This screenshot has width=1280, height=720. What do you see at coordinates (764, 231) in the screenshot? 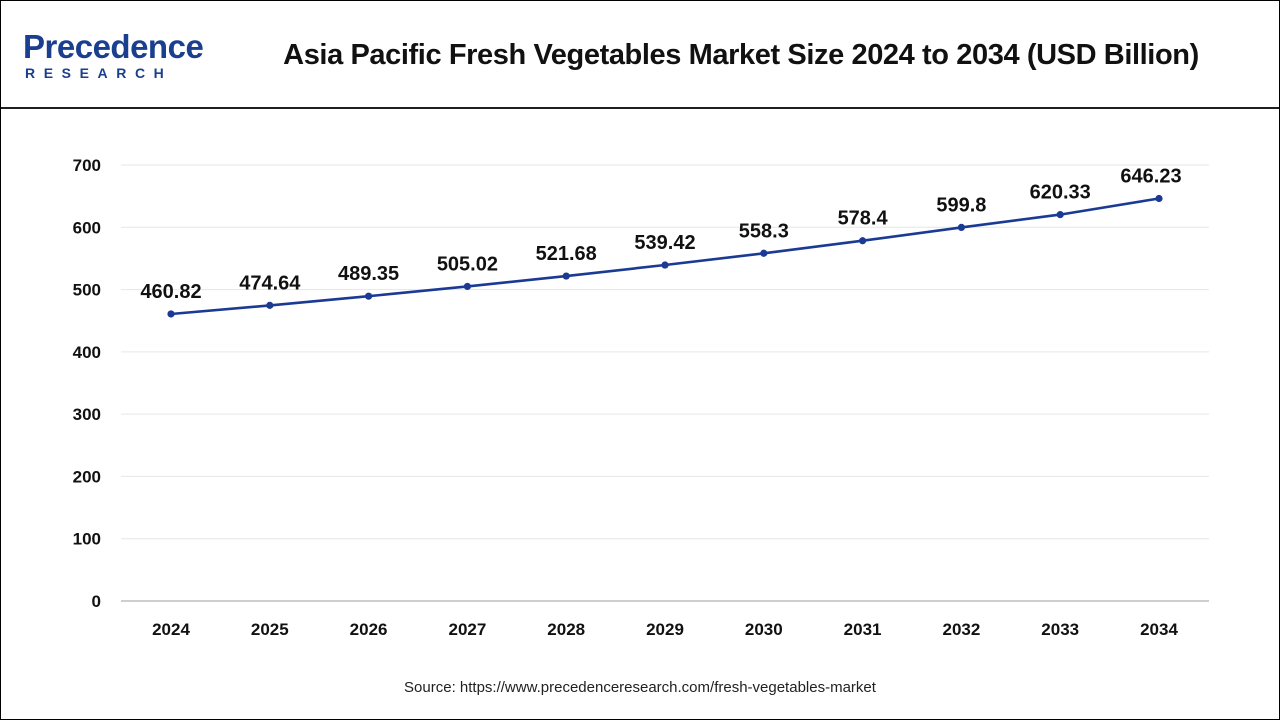
I see `data-label: 558.3` at bounding box center [764, 231].